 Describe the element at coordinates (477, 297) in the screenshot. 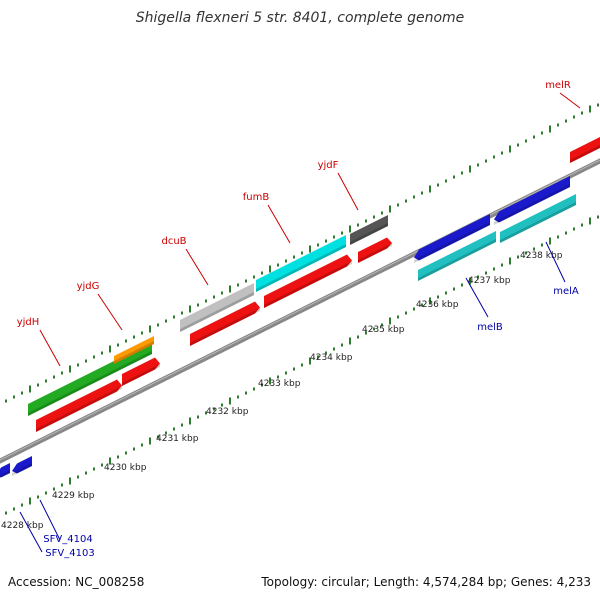

I see `leader-line-melb` at that location.